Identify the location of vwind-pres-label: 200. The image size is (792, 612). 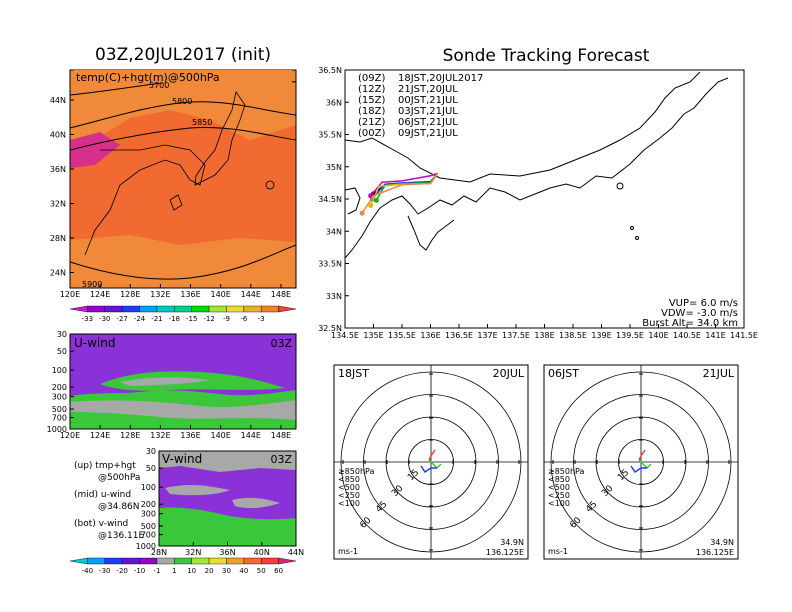
(148, 504).